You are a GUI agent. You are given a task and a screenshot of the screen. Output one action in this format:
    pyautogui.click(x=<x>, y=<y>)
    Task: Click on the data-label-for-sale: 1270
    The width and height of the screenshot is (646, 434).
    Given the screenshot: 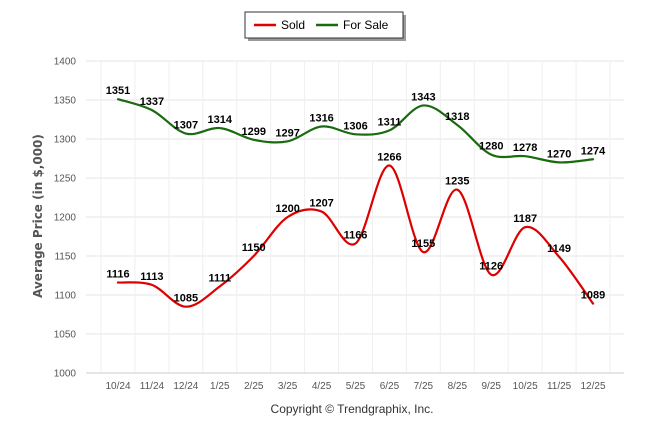 What is the action you would take?
    pyautogui.click(x=559, y=154)
    